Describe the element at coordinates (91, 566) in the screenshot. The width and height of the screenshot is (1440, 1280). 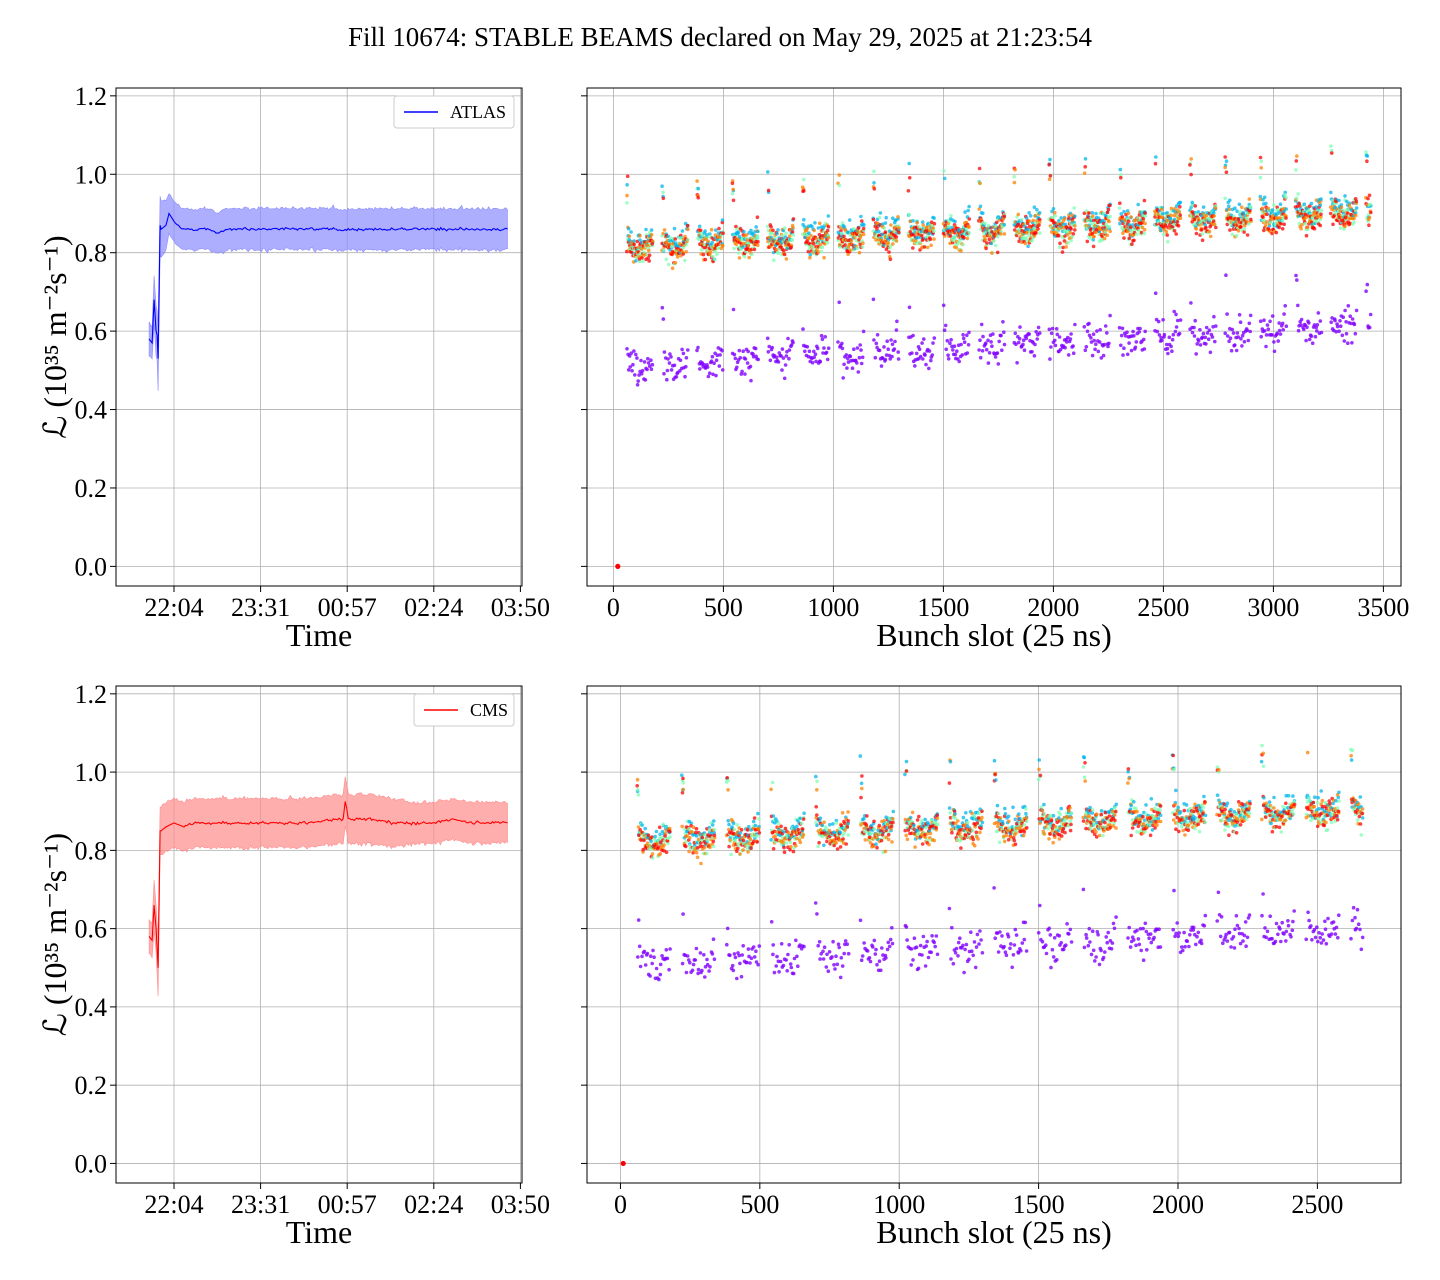
I see `y-tick-label: 0.0` at that location.